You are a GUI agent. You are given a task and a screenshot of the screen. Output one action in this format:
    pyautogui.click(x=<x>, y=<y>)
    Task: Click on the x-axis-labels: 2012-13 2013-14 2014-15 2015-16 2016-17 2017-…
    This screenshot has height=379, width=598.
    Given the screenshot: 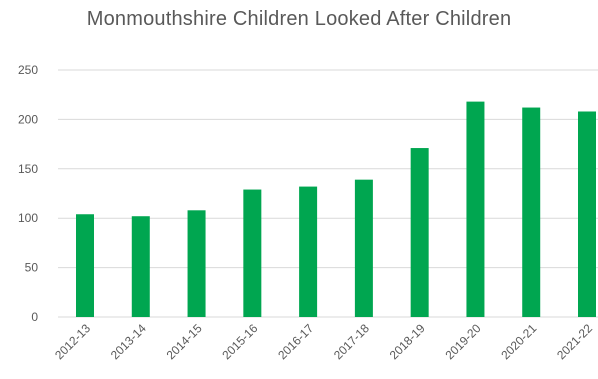 What is the action you would take?
    pyautogui.click(x=323, y=341)
    